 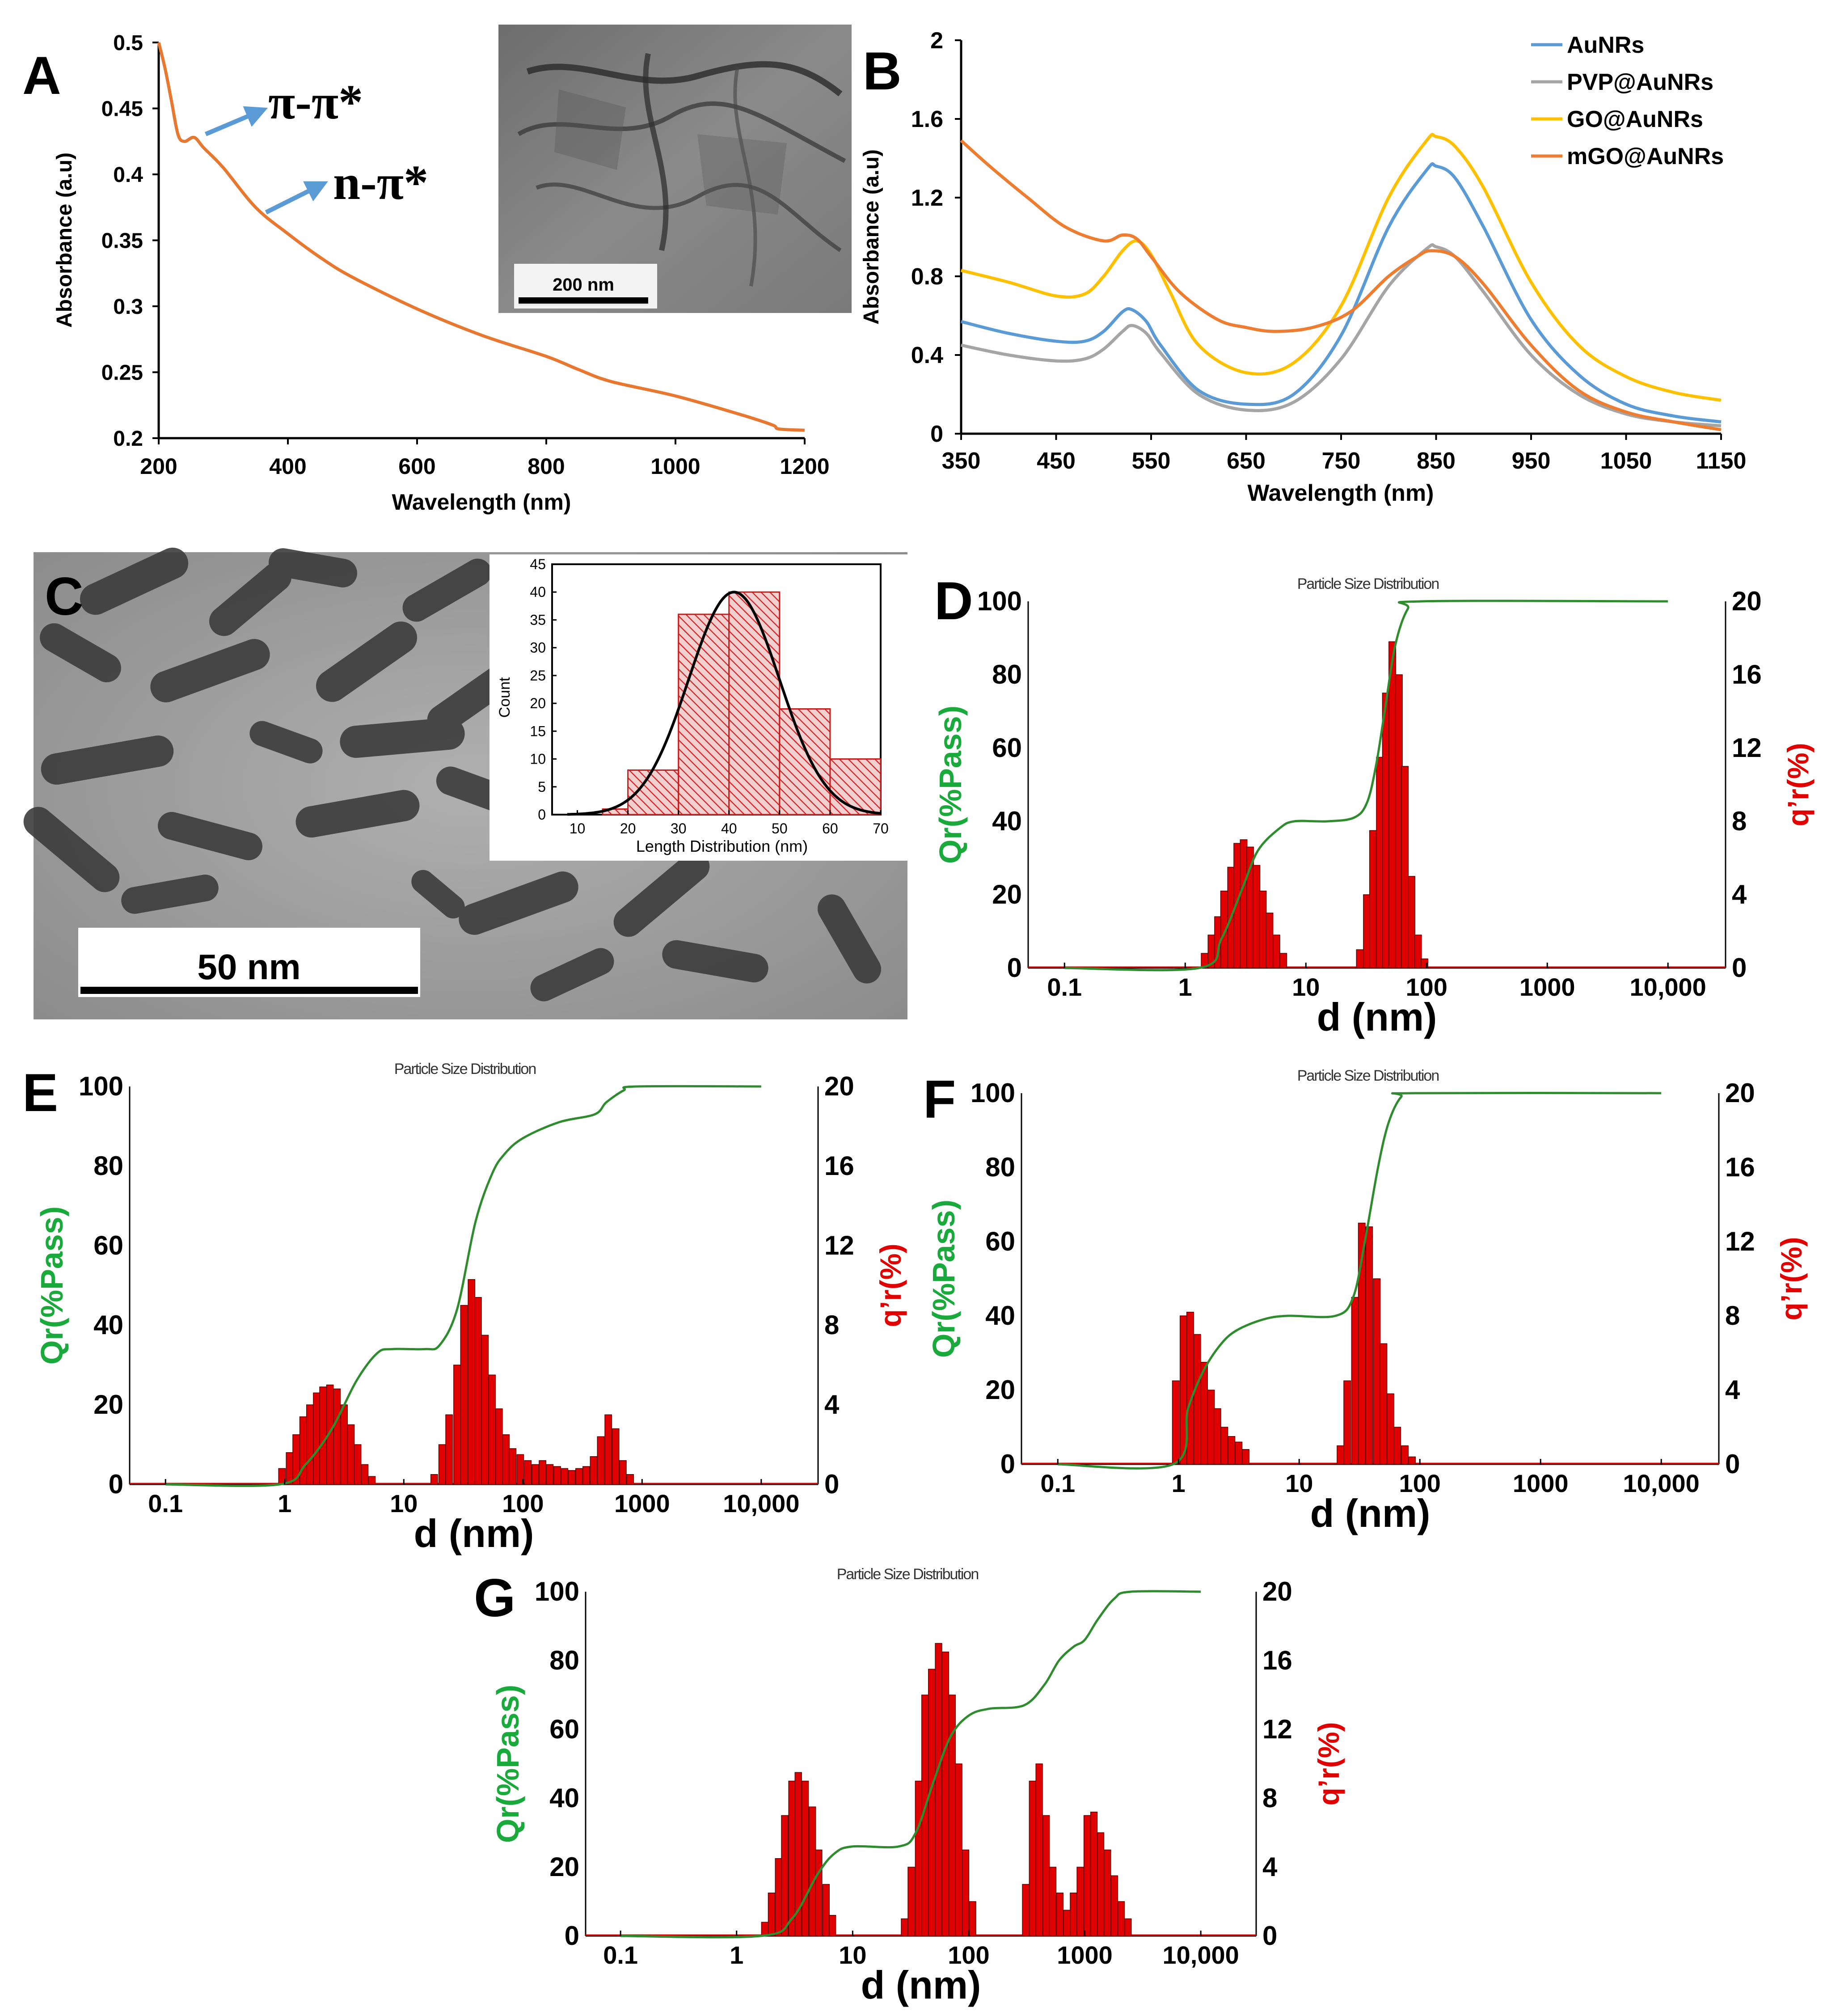 I want to click on b-legend-label: AuNRs, so click(x=1605, y=45).